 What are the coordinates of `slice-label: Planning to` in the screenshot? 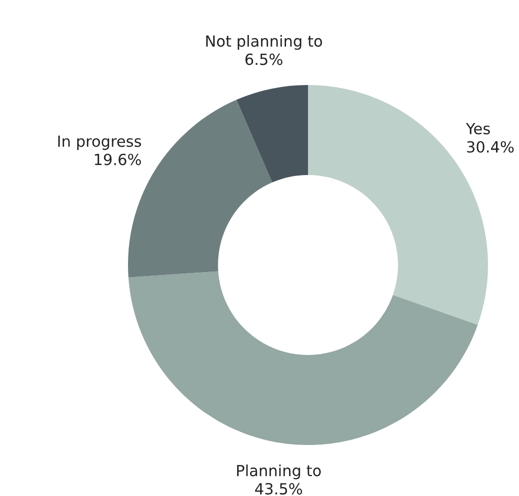 It's located at (279, 472).